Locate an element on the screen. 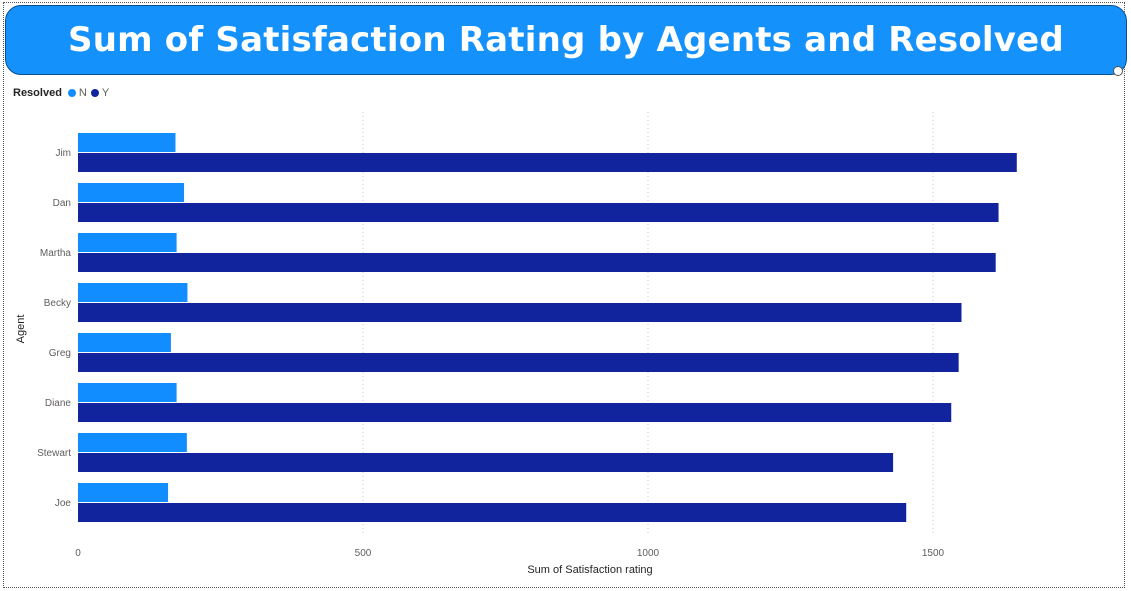 The width and height of the screenshot is (1131, 591). category-label-diane: Diane is located at coordinates (58, 403).